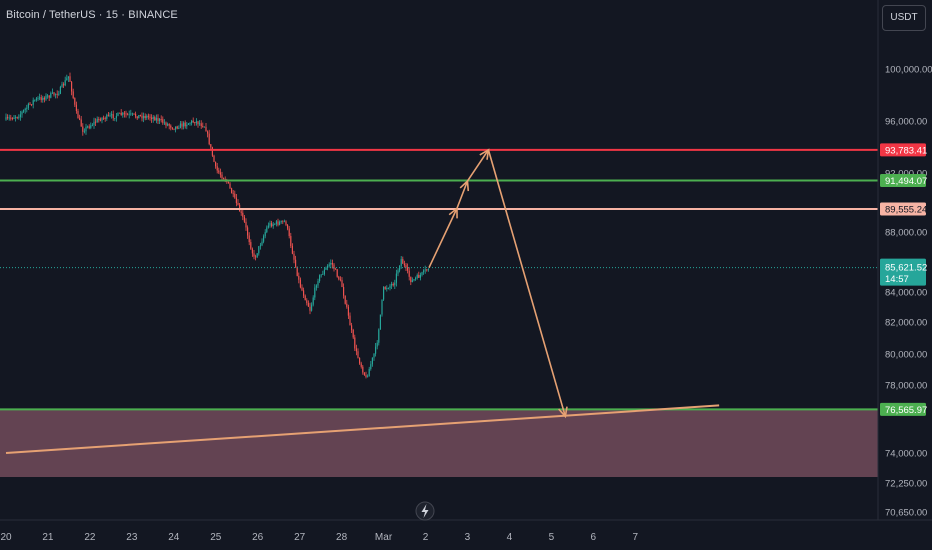 This screenshot has height=550, width=932. What do you see at coordinates (425, 511) in the screenshot?
I see `lightning-icon` at bounding box center [425, 511].